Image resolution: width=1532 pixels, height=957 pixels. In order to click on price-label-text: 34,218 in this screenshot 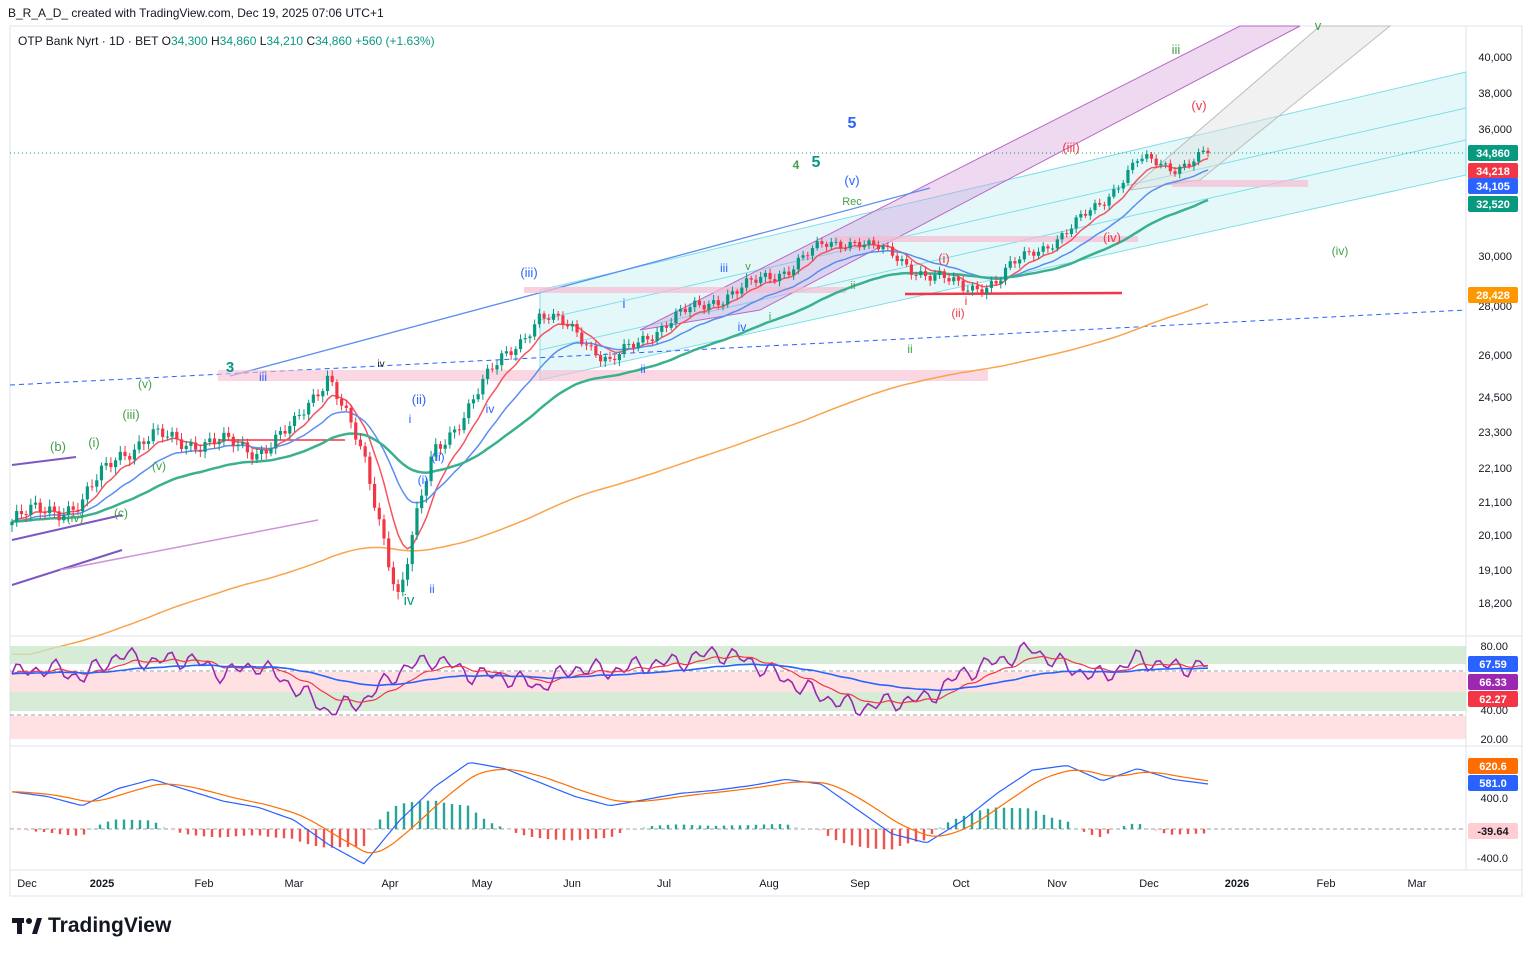, I will do `click(1493, 172)`.